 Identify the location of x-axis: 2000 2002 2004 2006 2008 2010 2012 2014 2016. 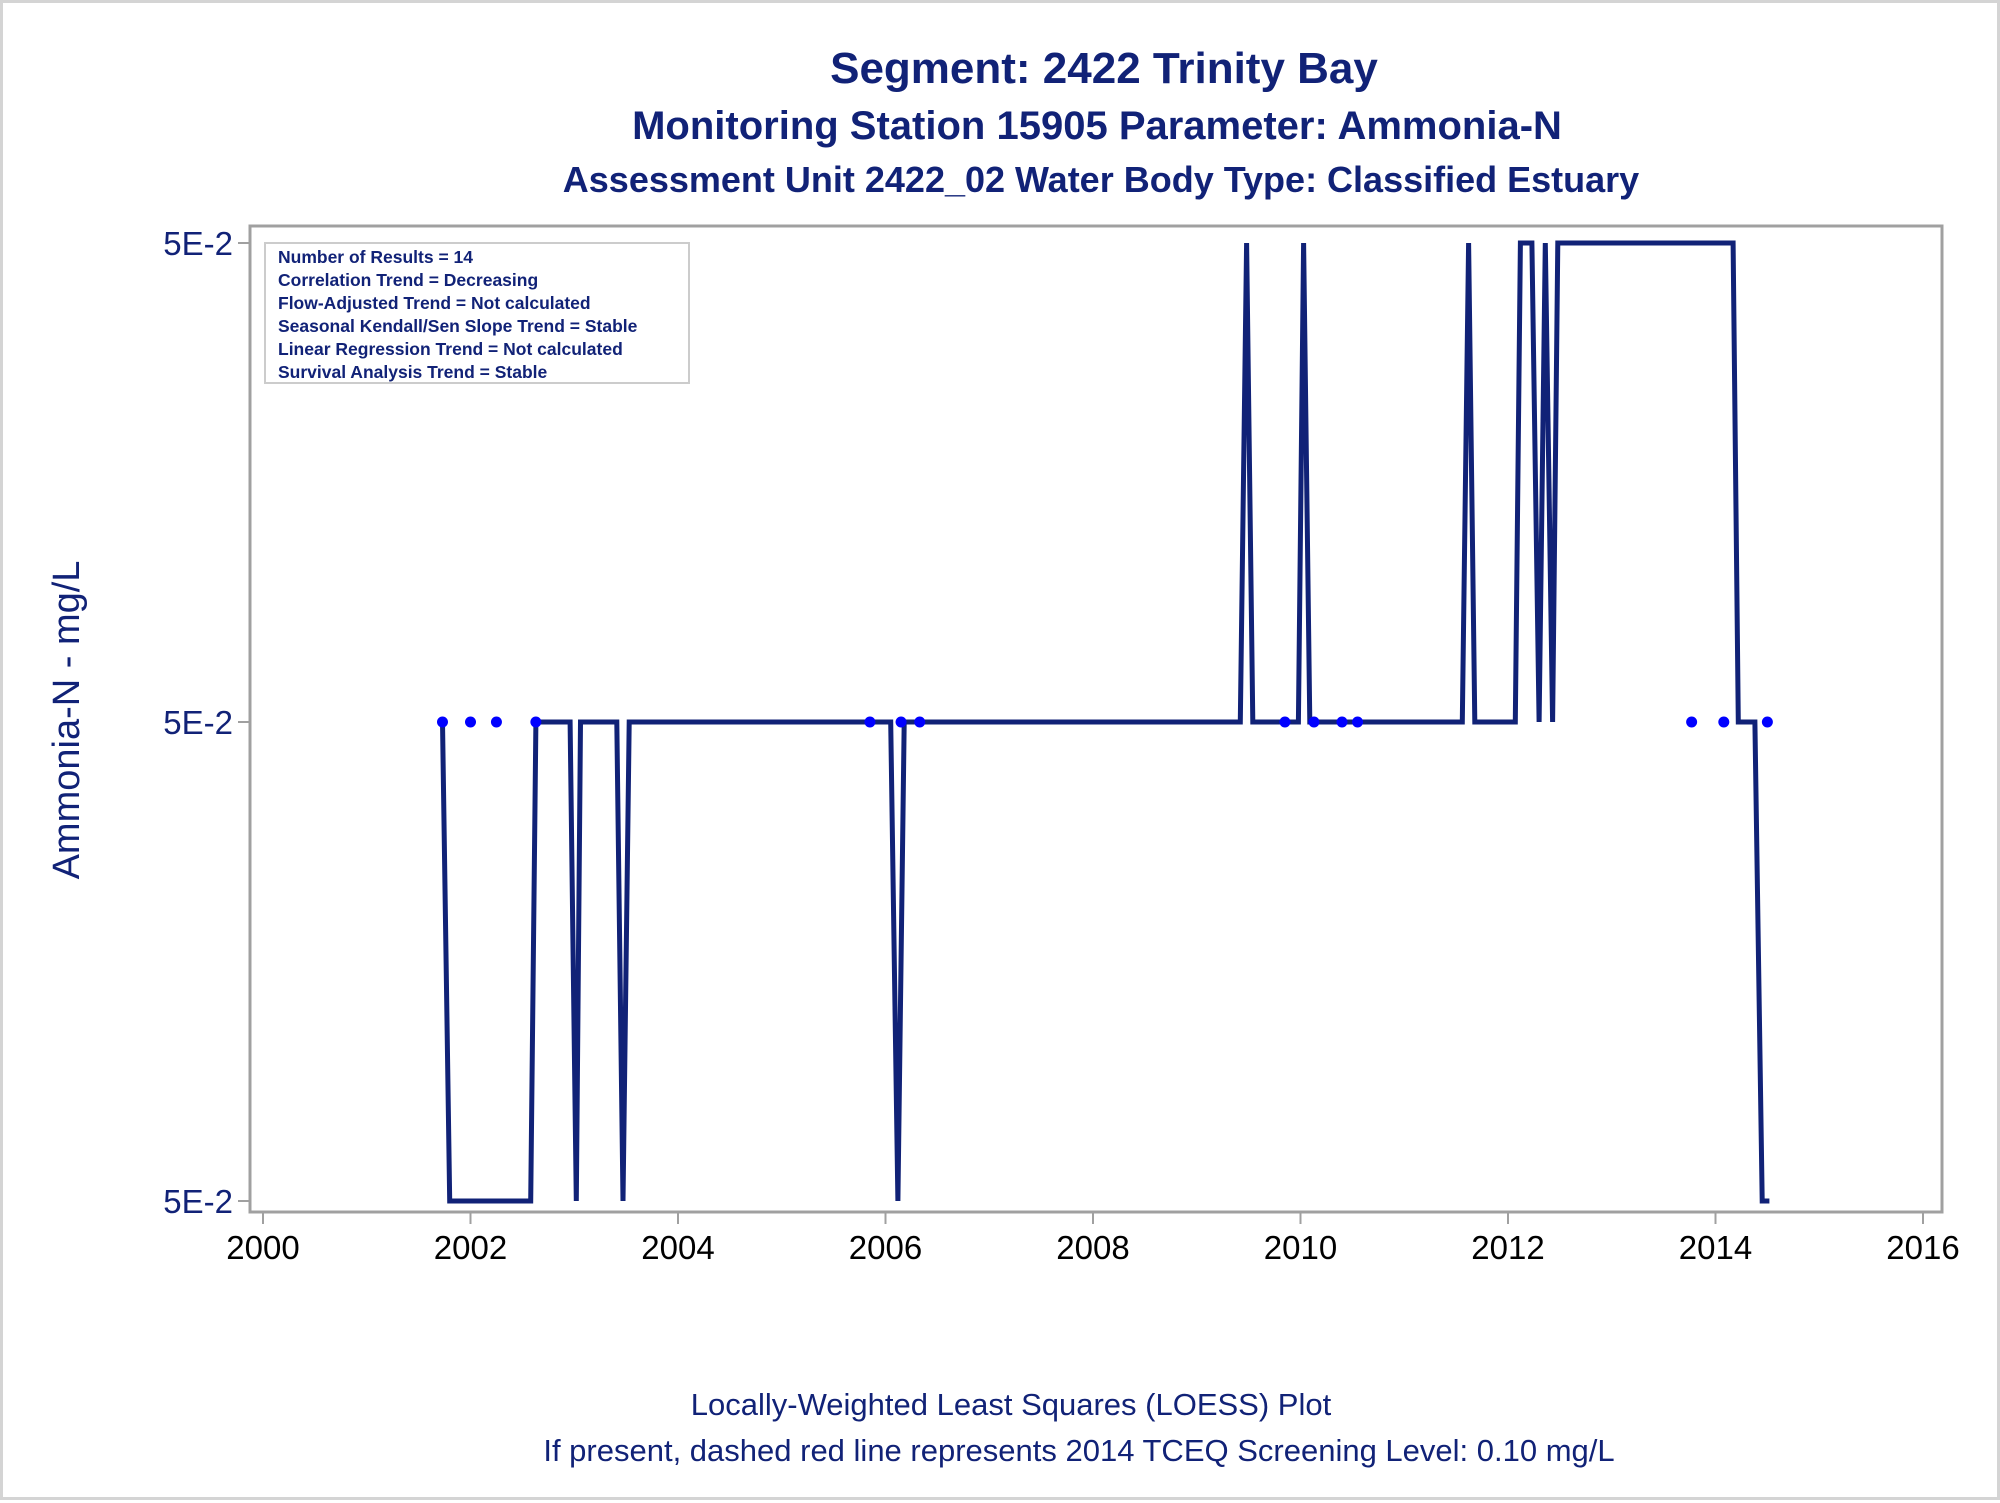
(1093, 1239).